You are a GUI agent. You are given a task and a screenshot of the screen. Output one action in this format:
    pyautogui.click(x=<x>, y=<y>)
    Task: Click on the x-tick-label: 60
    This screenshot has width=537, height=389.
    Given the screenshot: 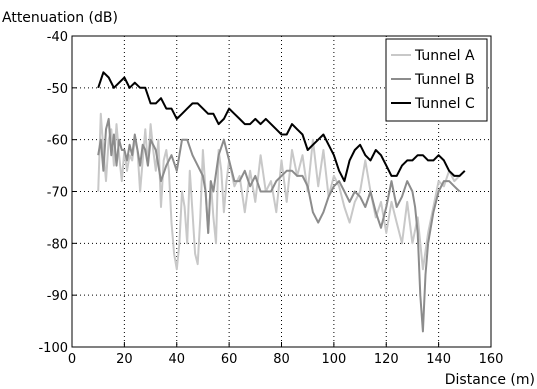 What is the action you would take?
    pyautogui.click(x=229, y=359)
    